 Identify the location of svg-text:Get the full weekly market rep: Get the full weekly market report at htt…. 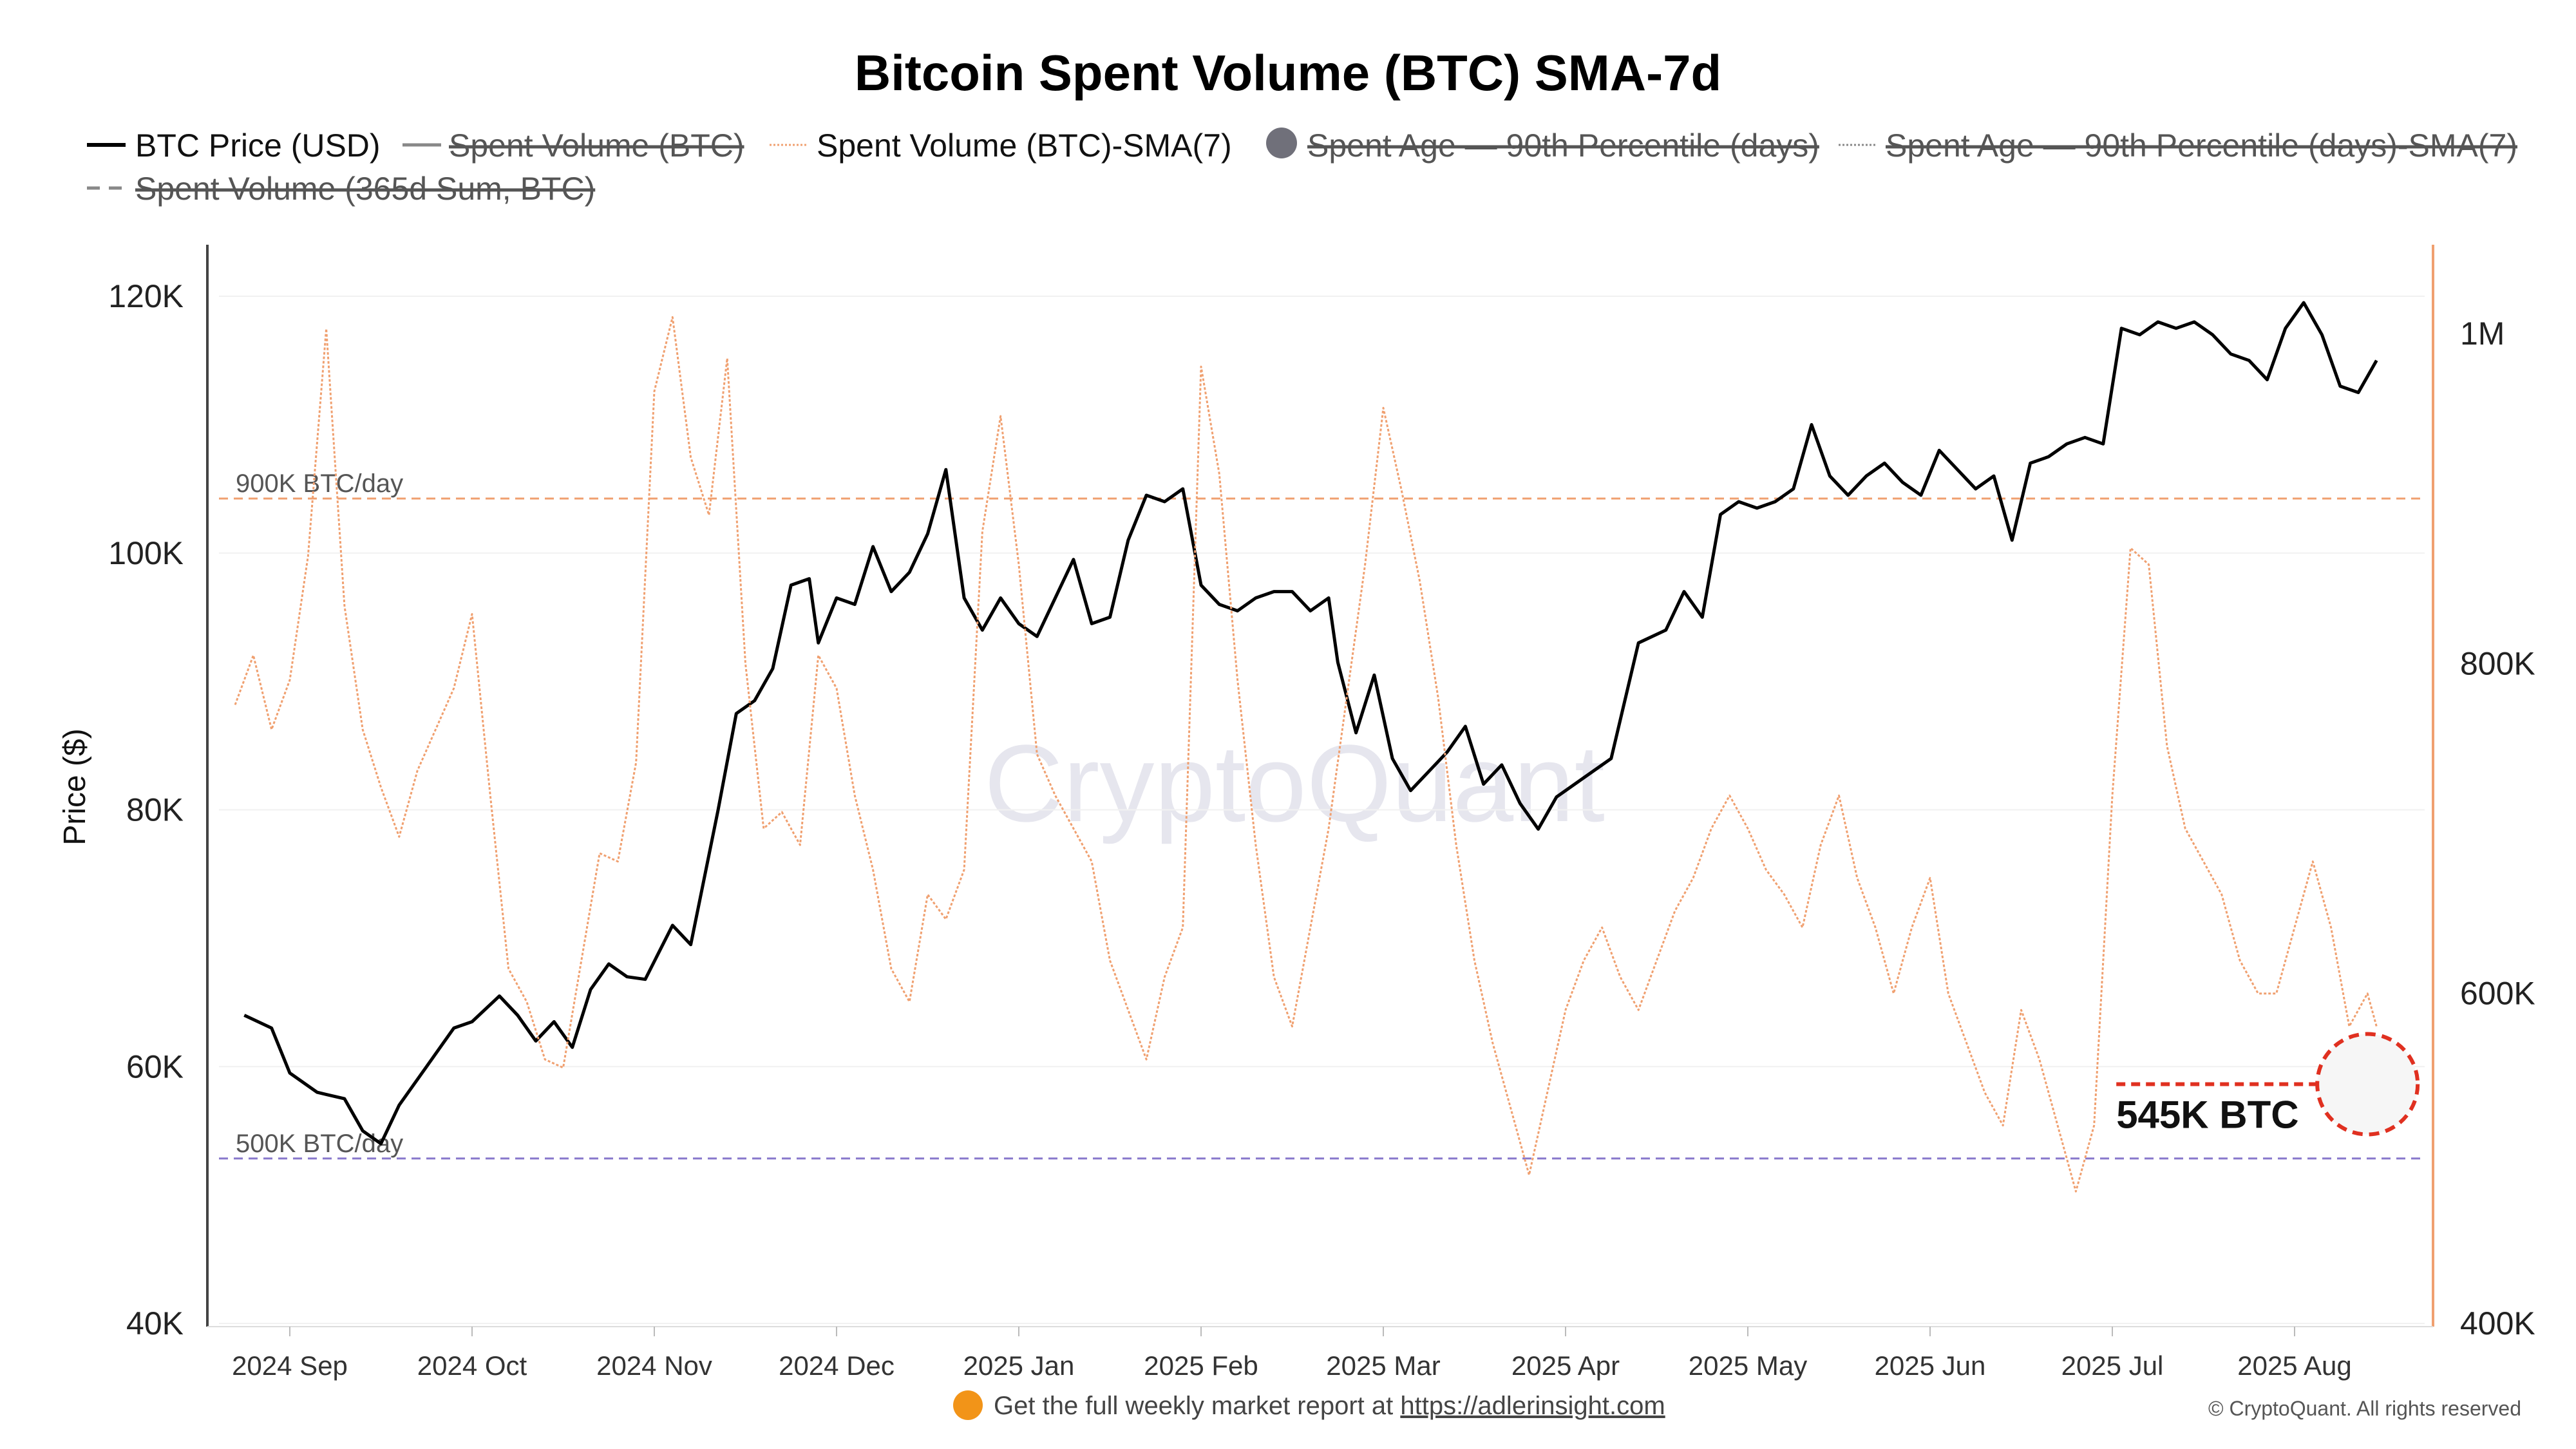
(1329, 1406).